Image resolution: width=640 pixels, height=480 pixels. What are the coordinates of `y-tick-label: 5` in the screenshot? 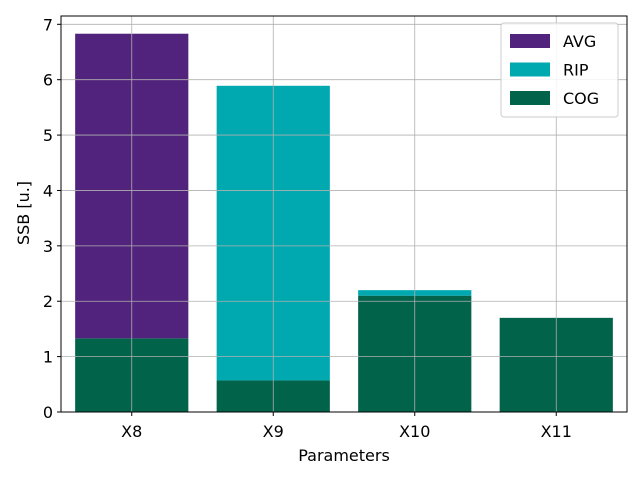 It's located at (48, 135).